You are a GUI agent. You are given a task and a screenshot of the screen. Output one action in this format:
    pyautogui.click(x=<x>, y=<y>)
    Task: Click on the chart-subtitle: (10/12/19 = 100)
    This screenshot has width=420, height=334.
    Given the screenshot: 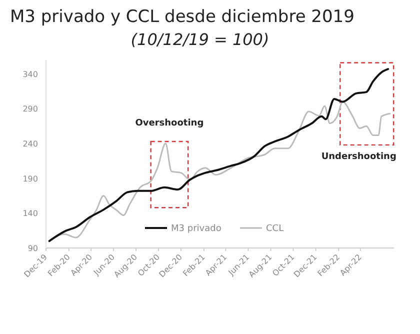 What is the action you would take?
    pyautogui.click(x=200, y=39)
    